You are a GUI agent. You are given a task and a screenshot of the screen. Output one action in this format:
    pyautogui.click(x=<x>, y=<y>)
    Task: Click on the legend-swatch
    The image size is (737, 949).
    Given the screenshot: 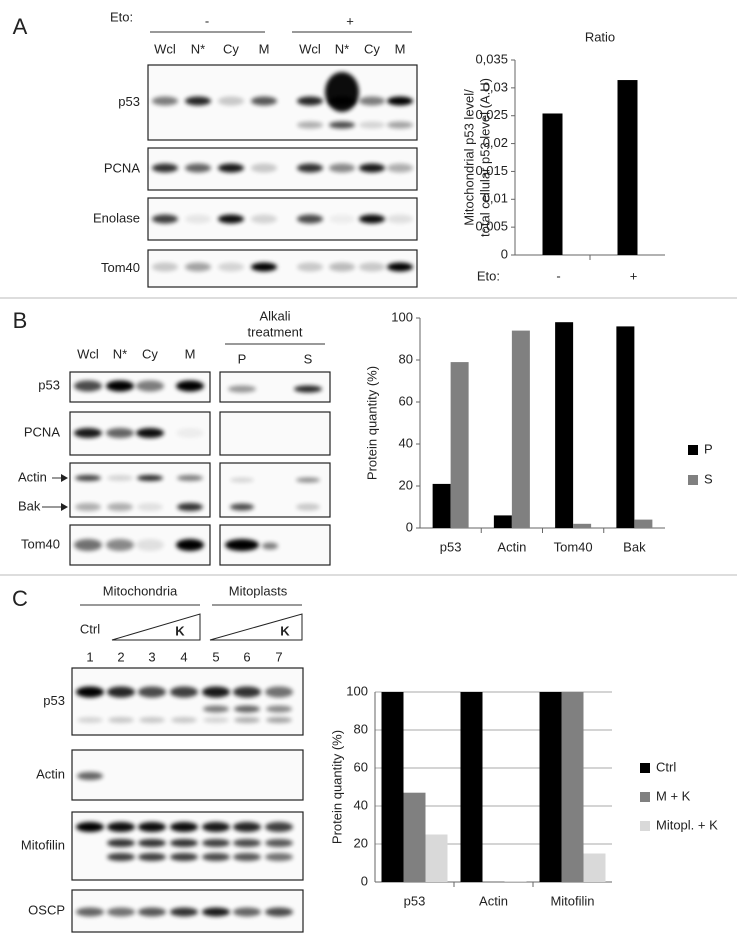 What is the action you would take?
    pyautogui.click(x=693, y=480)
    